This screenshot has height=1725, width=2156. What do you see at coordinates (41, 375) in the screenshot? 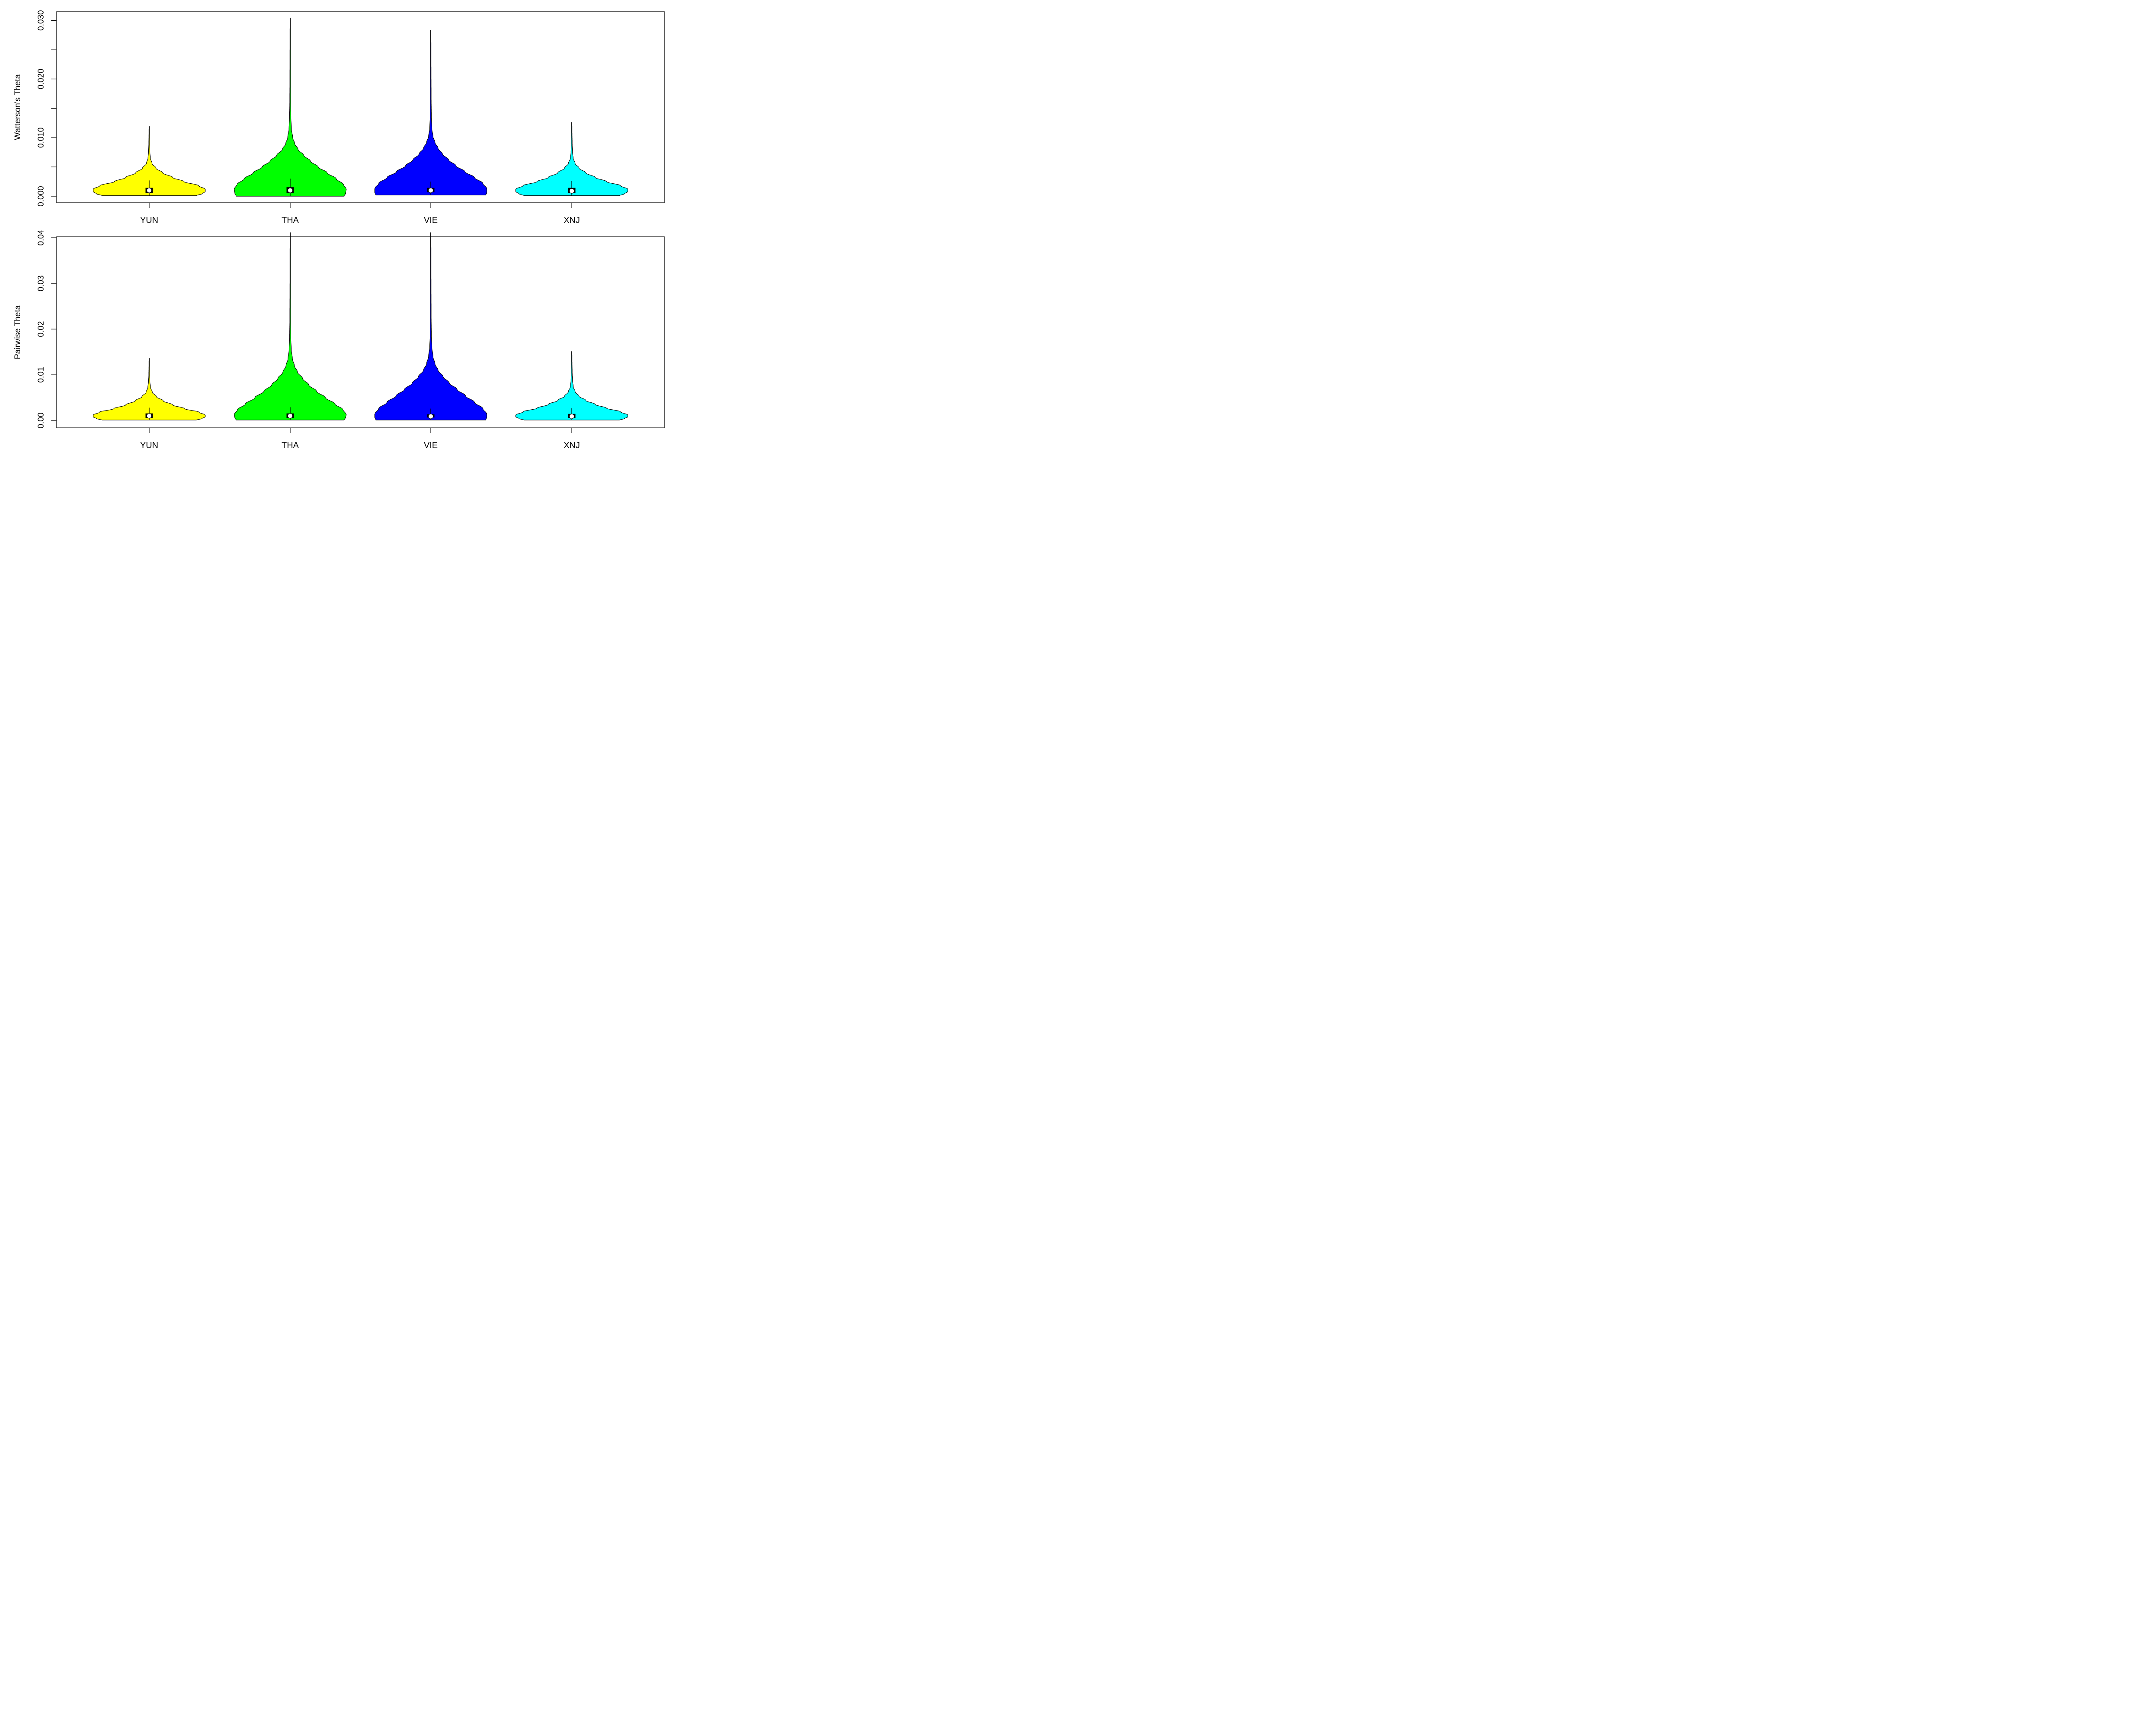
I see `y-tick-label: 0.01` at bounding box center [41, 375].